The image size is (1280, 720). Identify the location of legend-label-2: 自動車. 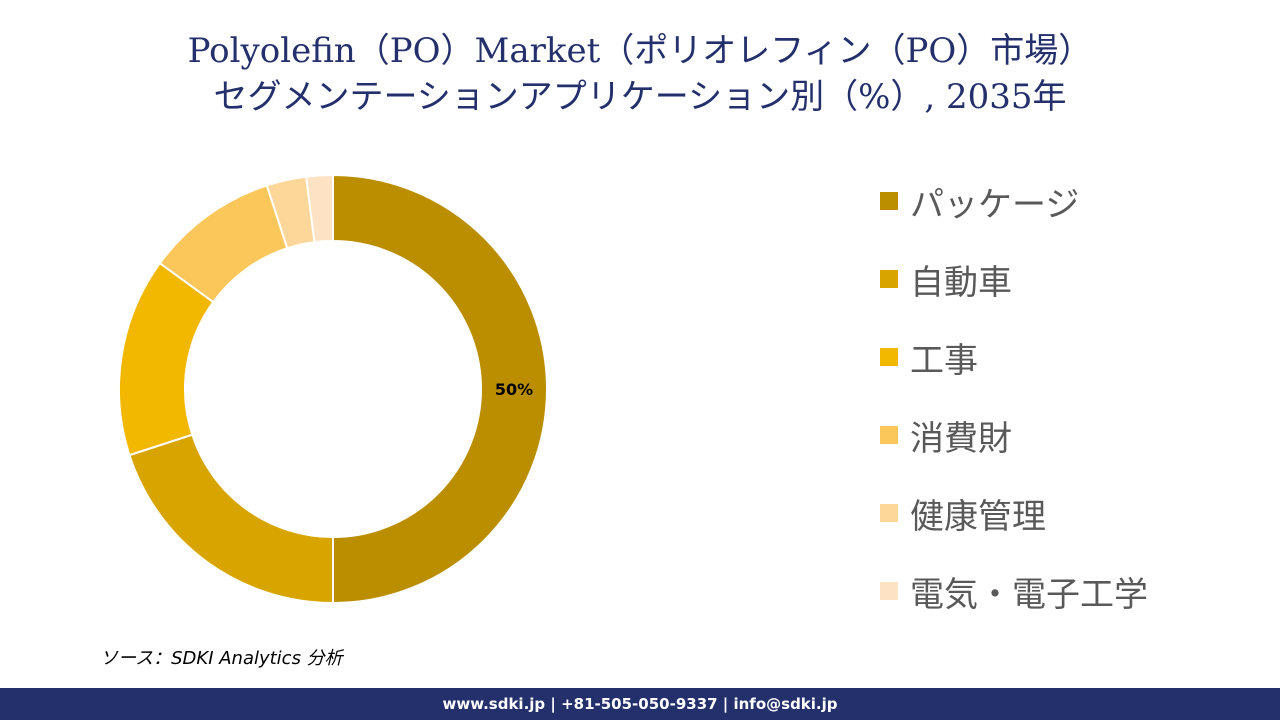
(961, 282).